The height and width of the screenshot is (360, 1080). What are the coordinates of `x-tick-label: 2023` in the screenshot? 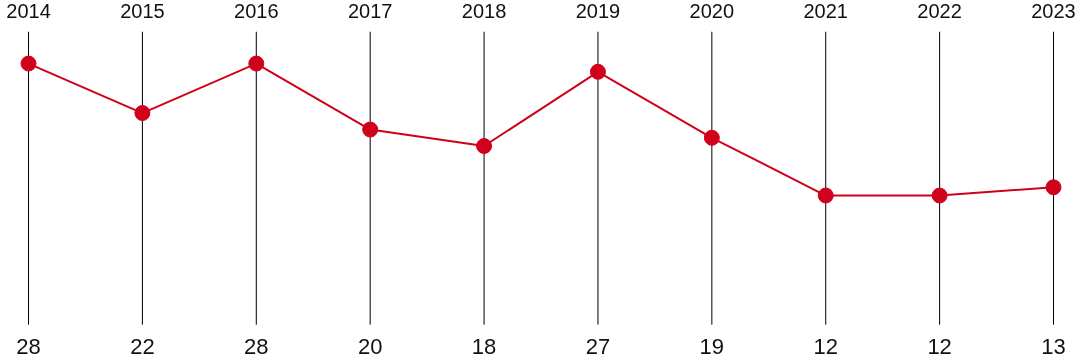 It's located at (1053, 11).